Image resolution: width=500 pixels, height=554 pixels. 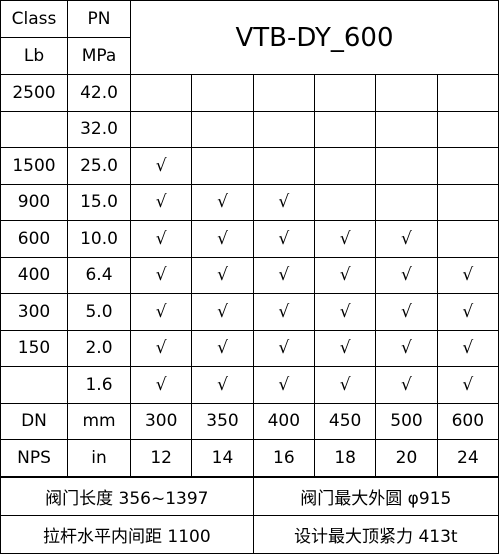 What do you see at coordinates (34, 348) in the screenshot?
I see `class-cell: 150` at bounding box center [34, 348].